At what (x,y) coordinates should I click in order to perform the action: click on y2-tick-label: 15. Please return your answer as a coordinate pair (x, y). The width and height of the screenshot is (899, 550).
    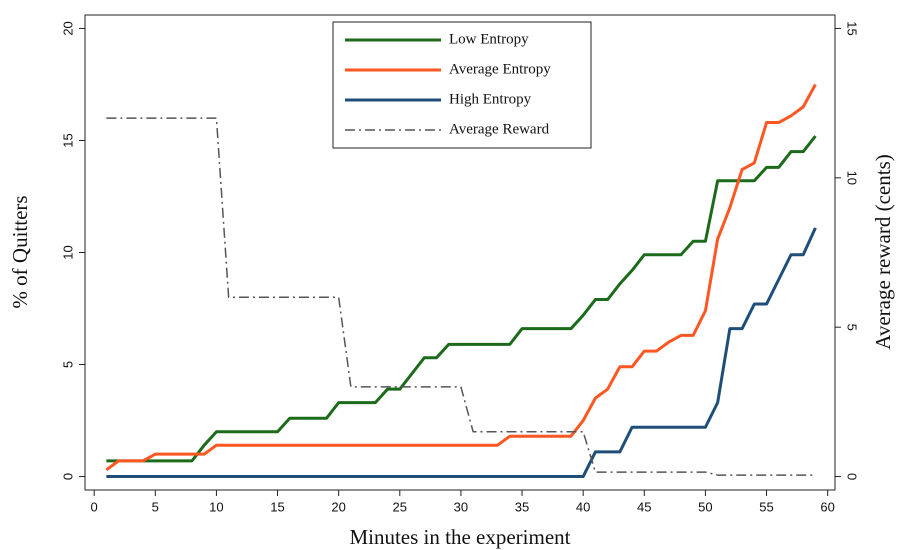
    Looking at the image, I should click on (852, 28).